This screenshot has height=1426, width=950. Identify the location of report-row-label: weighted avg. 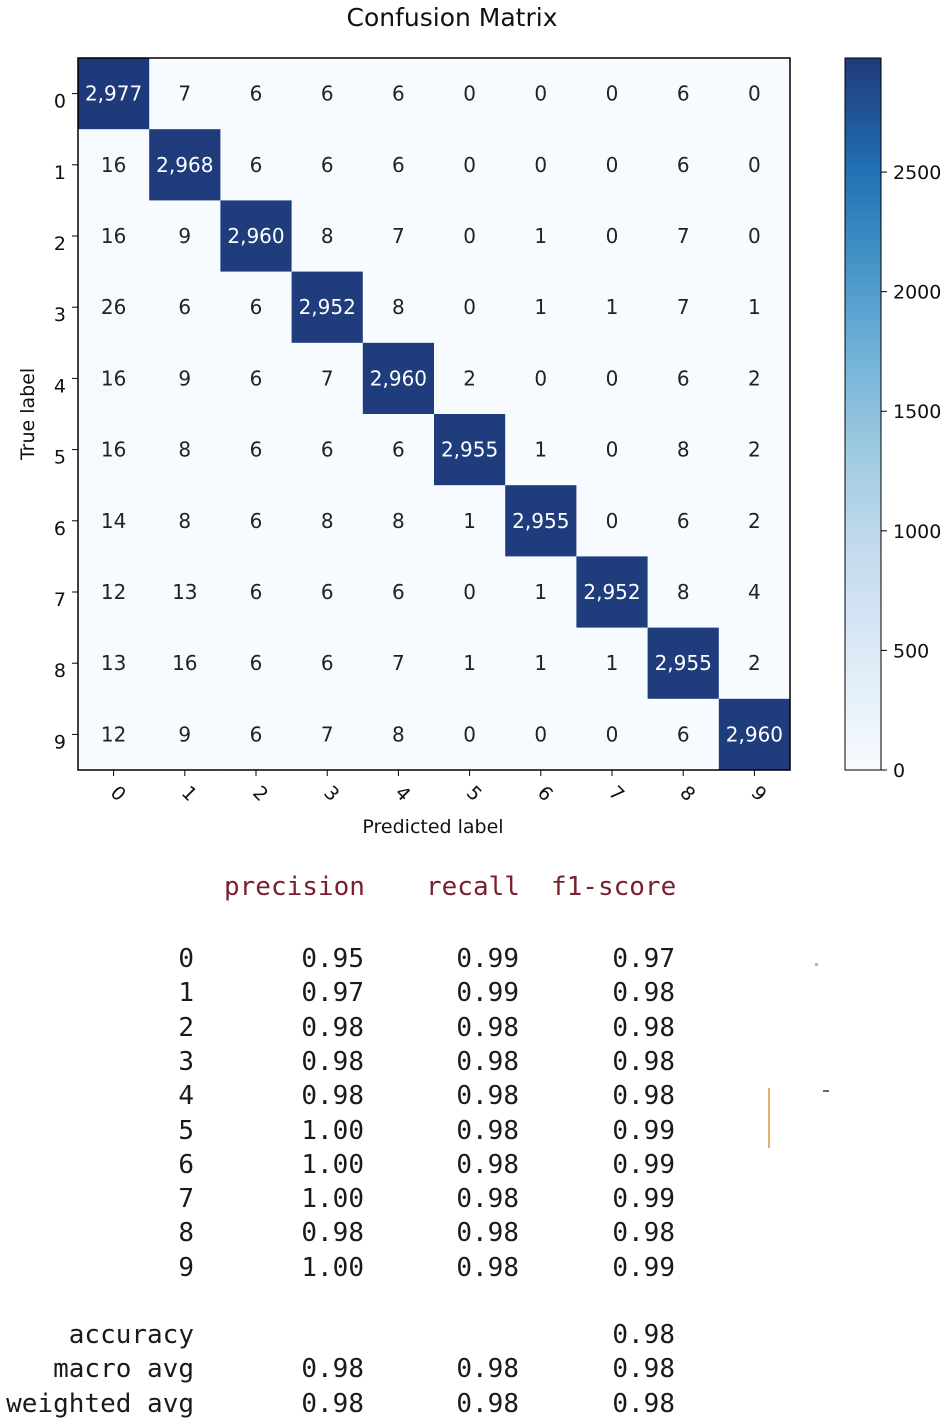
(100, 1403).